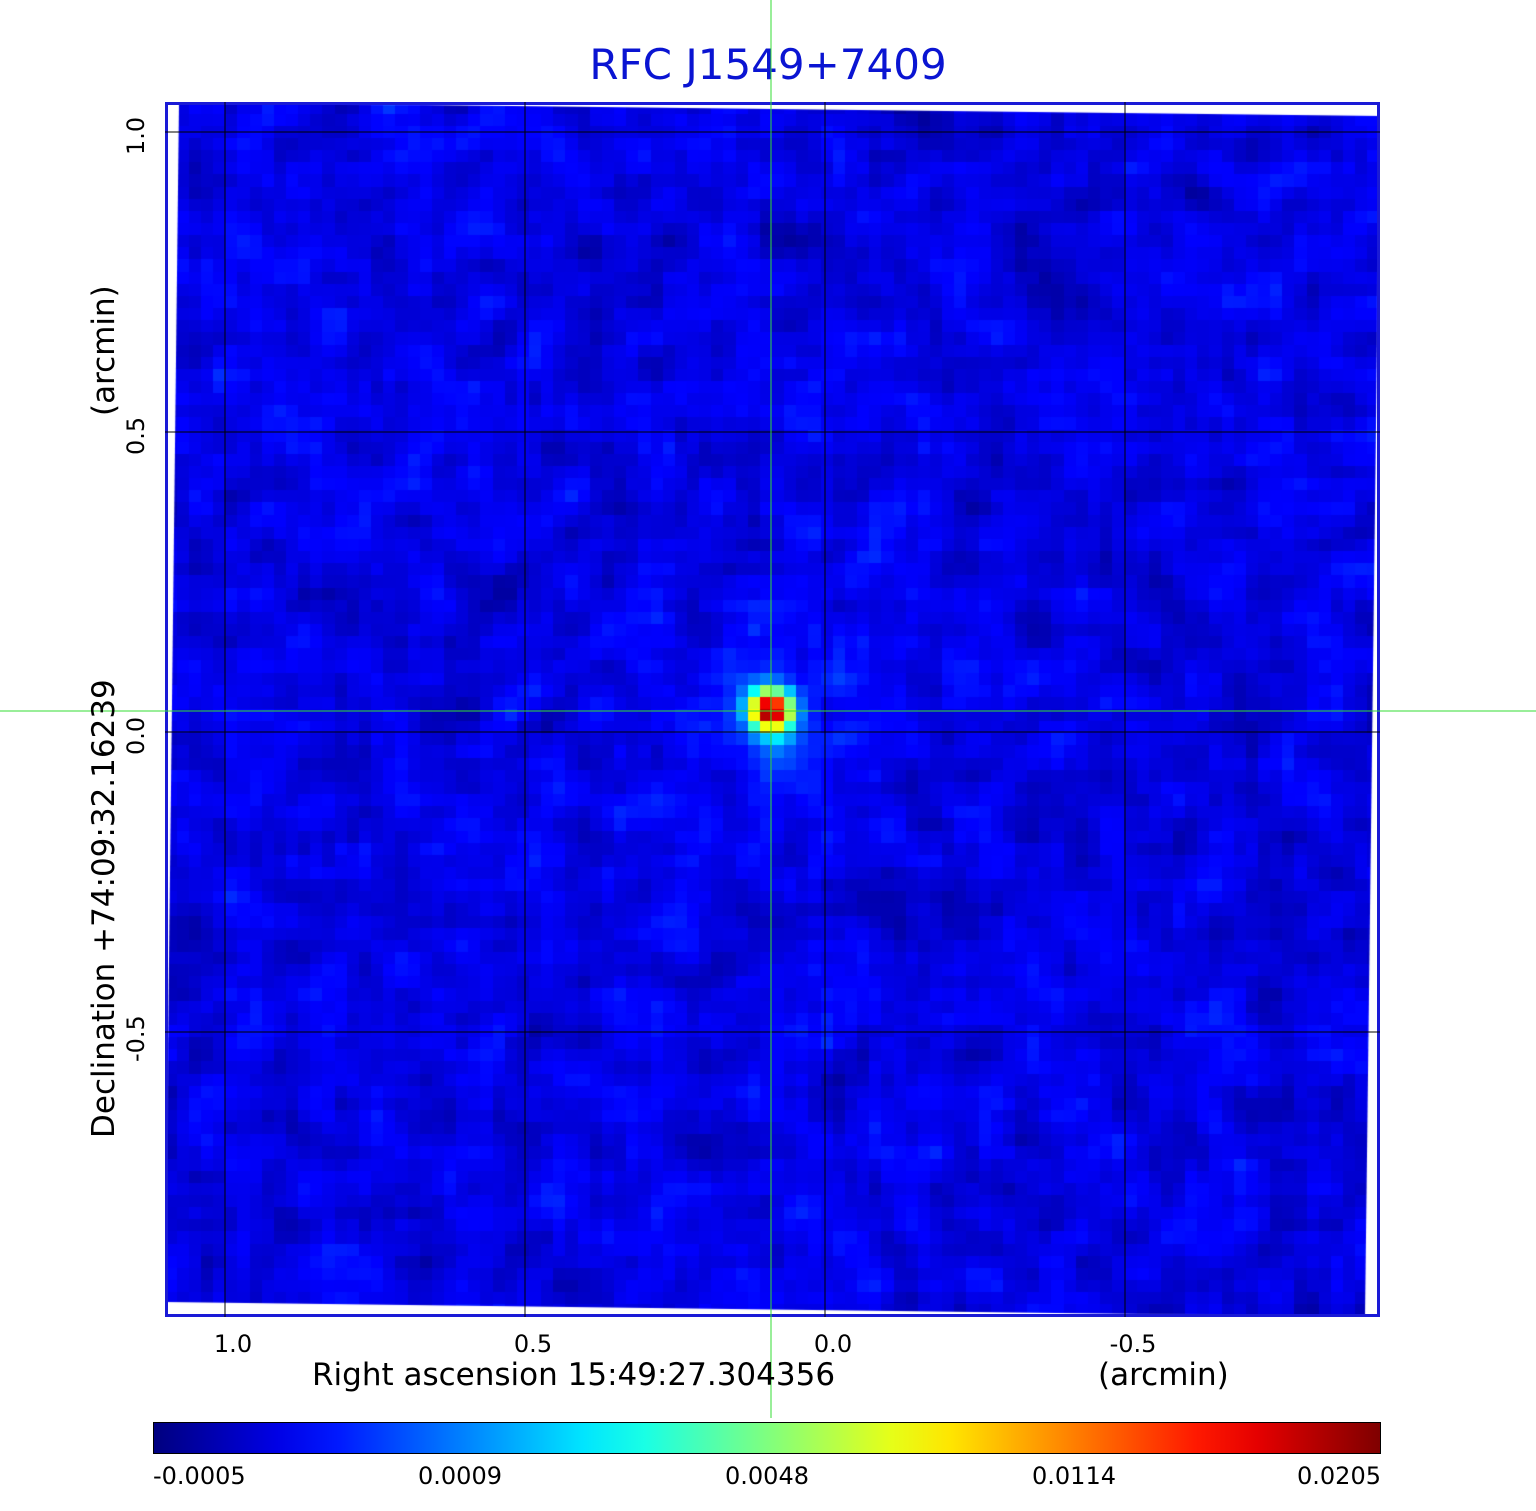  Describe the element at coordinates (1133, 1344) in the screenshot. I see `x-tick-label: -0.5` at that location.